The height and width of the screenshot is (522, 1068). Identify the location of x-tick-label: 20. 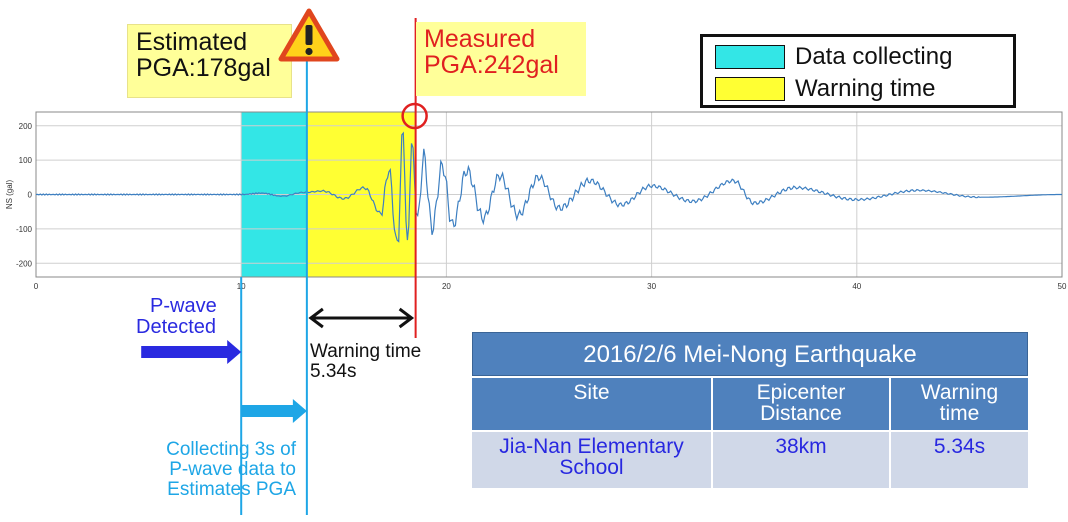
(446, 286).